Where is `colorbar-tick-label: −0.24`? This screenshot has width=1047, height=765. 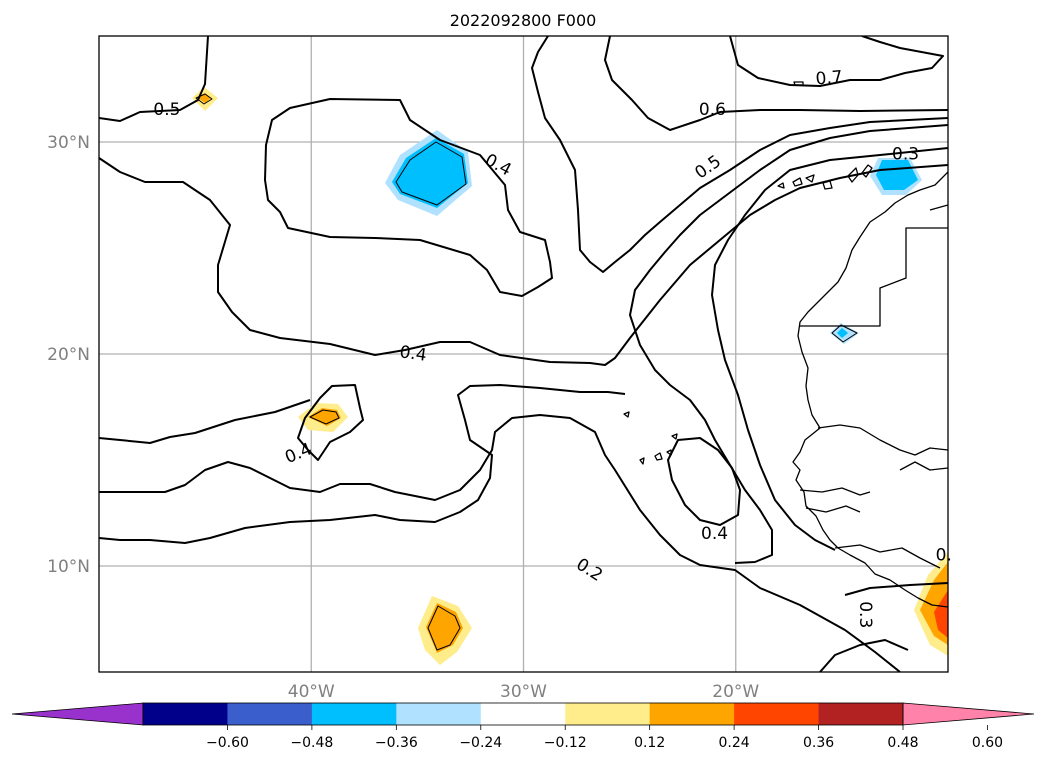 colorbar-tick-label: −0.24 is located at coordinates (480, 743).